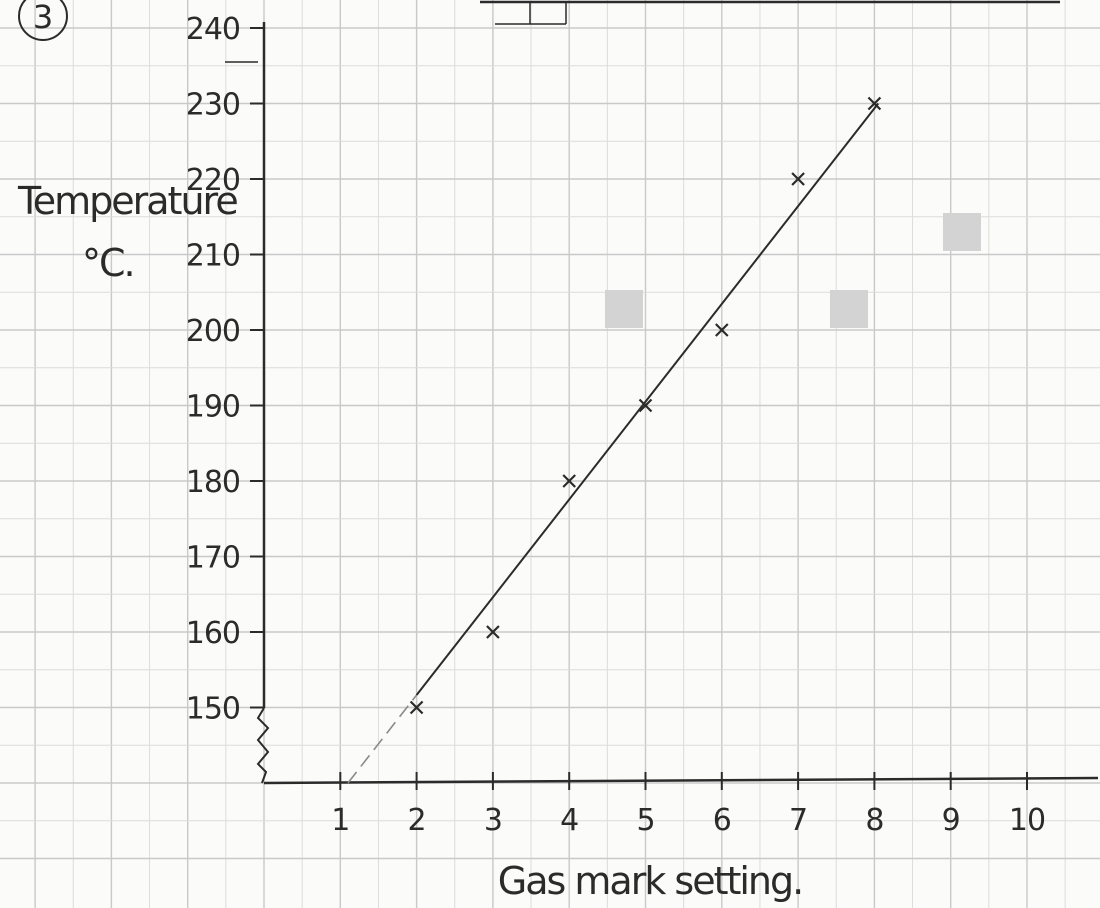 The height and width of the screenshot is (908, 1100). I want to click on x-tick-label: 5, so click(645, 820).